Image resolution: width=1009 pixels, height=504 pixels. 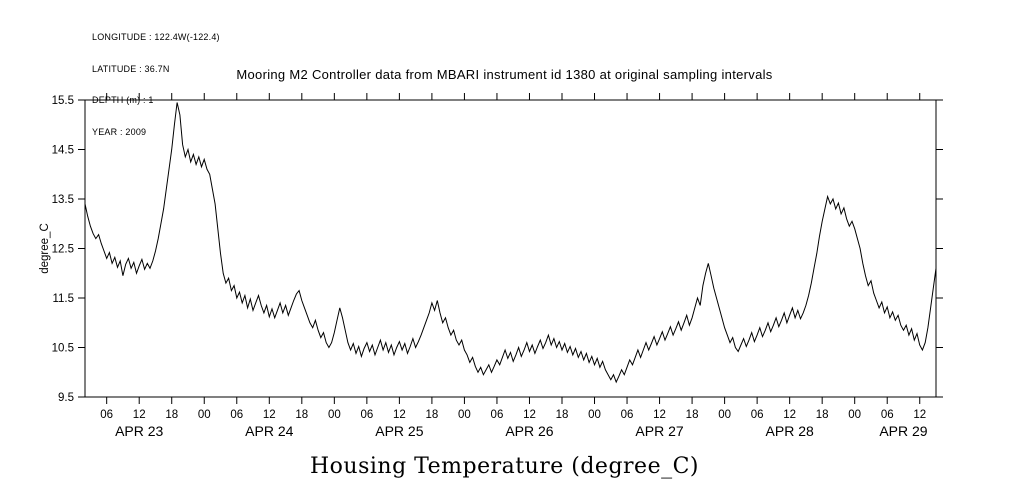 What do you see at coordinates (269, 431) in the screenshot?
I see `x-day-label: APR 24` at bounding box center [269, 431].